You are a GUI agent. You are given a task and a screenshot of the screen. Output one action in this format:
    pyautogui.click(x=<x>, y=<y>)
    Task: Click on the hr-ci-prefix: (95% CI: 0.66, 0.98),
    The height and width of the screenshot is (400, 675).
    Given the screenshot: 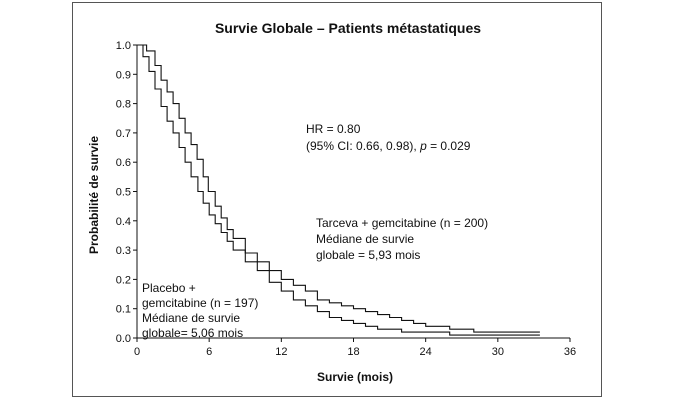 What is the action you would take?
    pyautogui.click(x=363, y=146)
    